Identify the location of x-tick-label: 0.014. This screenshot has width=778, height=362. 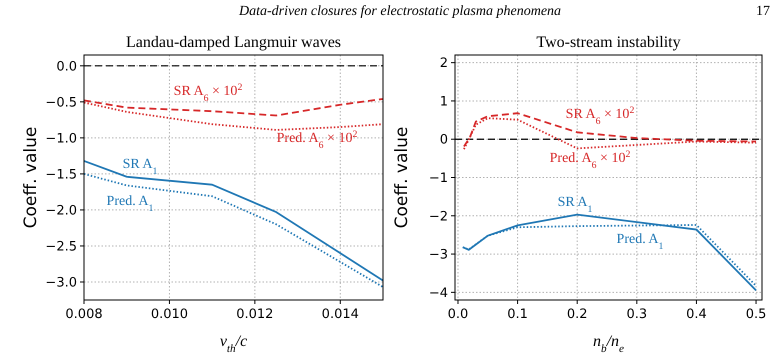
(340, 314).